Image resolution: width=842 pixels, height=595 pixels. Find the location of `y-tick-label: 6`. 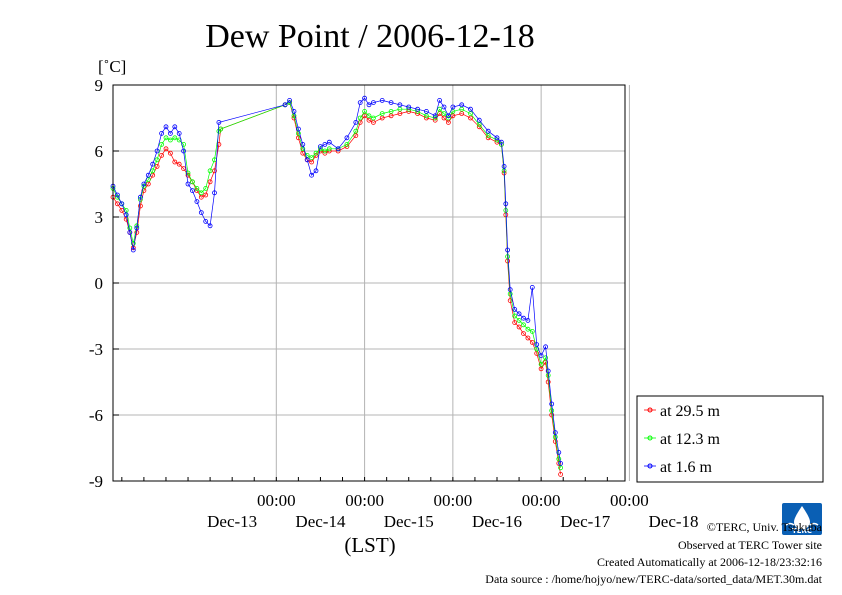

y-tick-label: 6 is located at coordinates (99, 151).